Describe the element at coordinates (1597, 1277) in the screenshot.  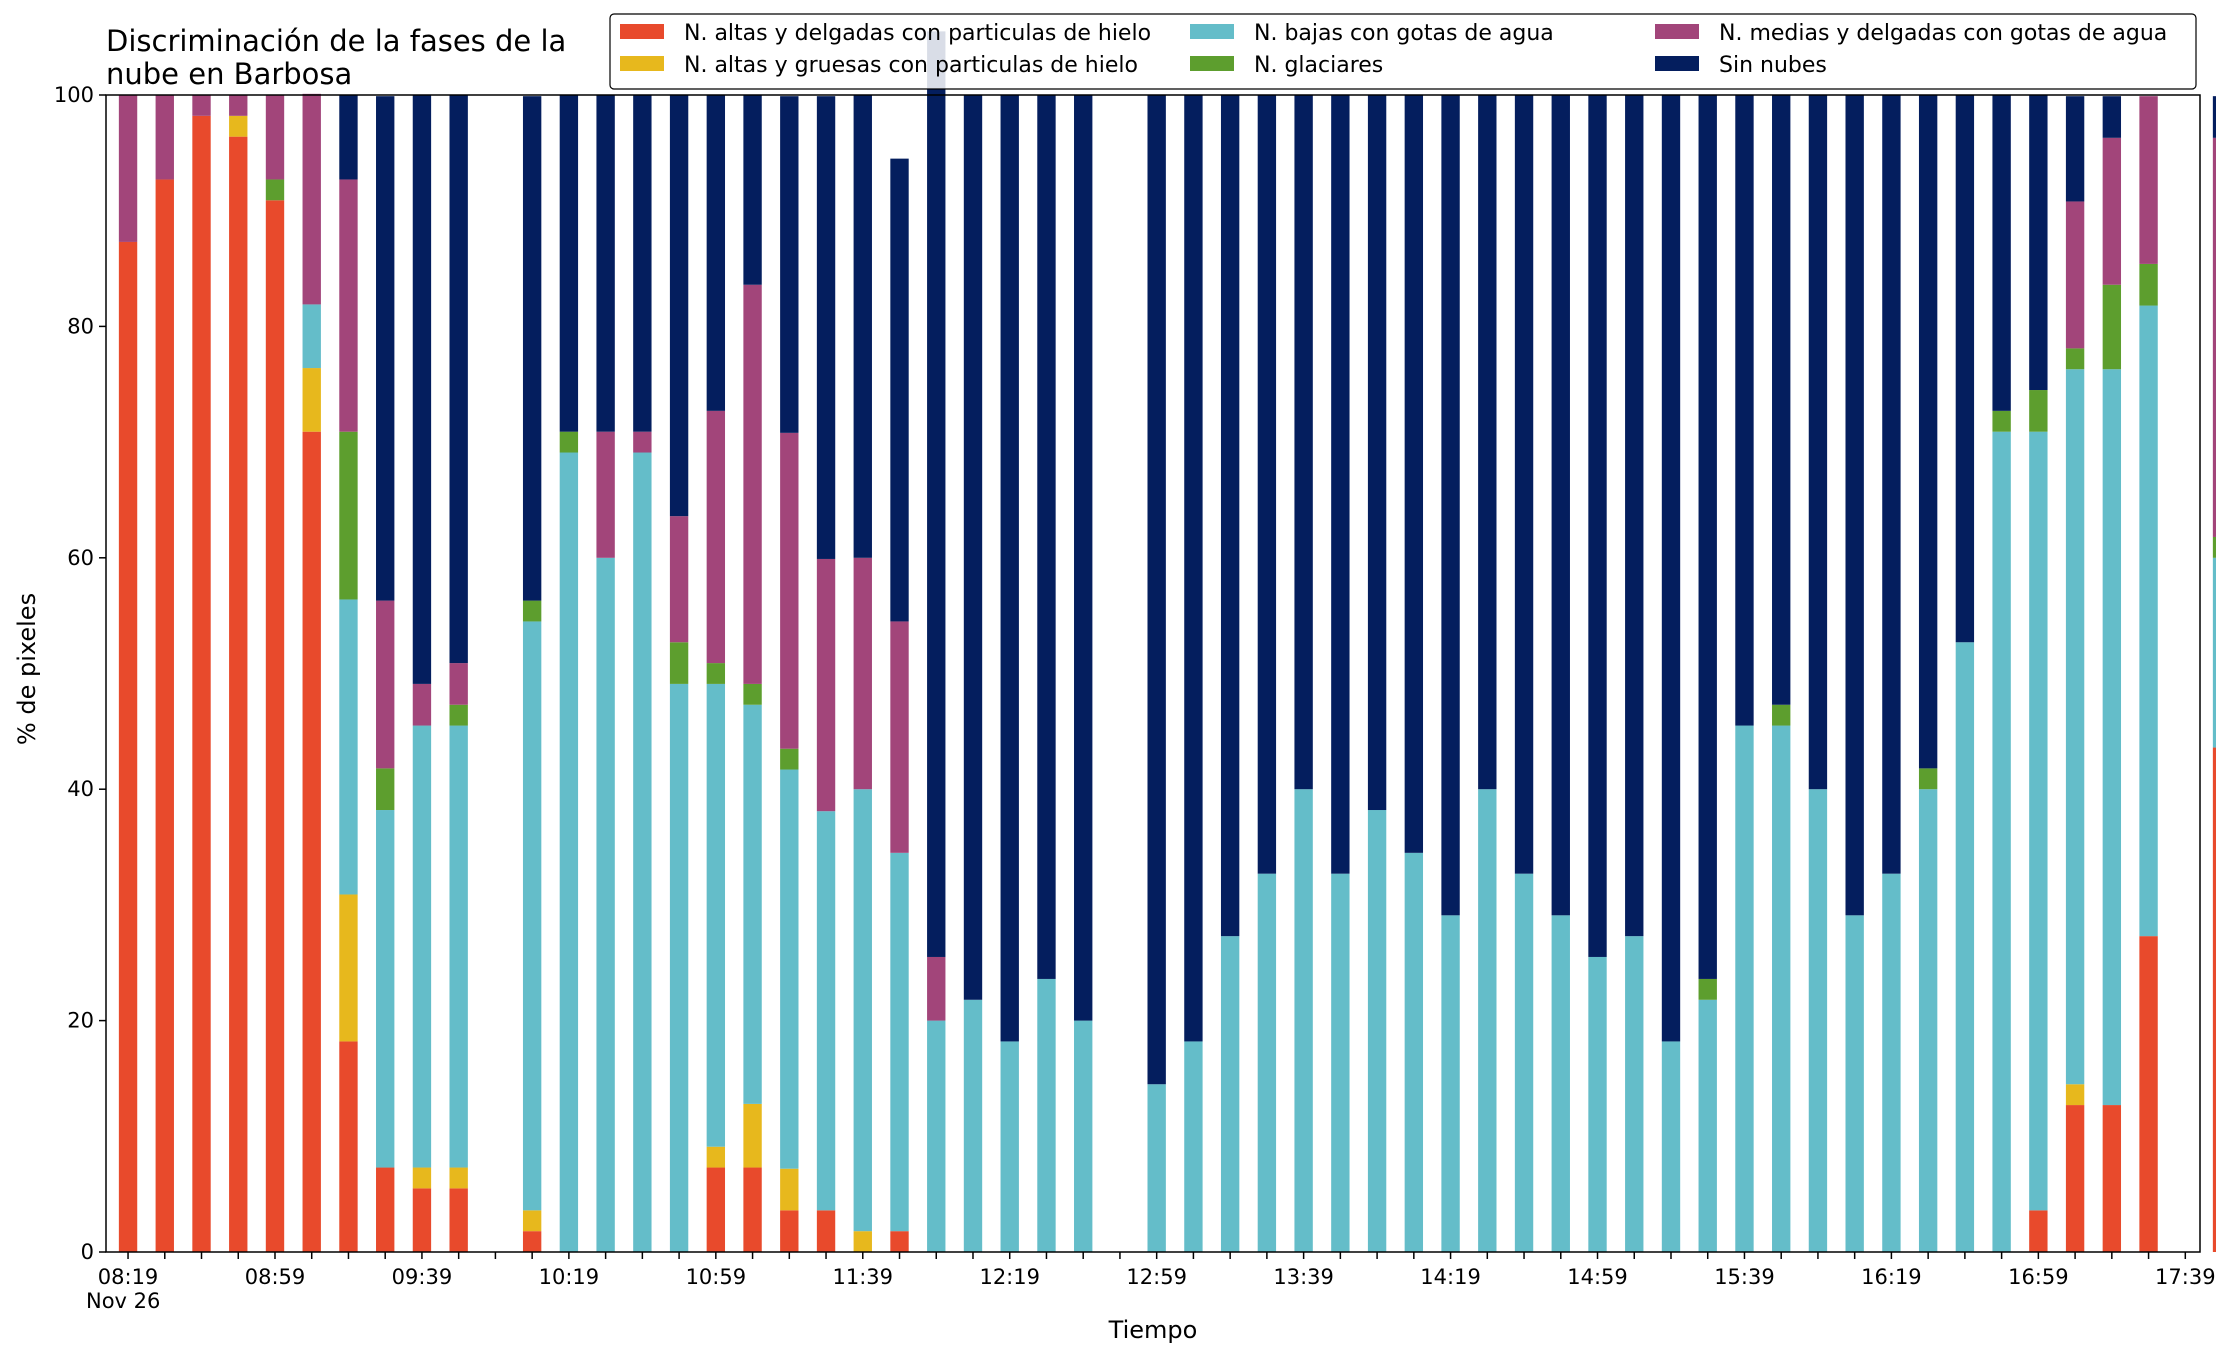
I see `x-tick-label-10: 14:59` at that location.